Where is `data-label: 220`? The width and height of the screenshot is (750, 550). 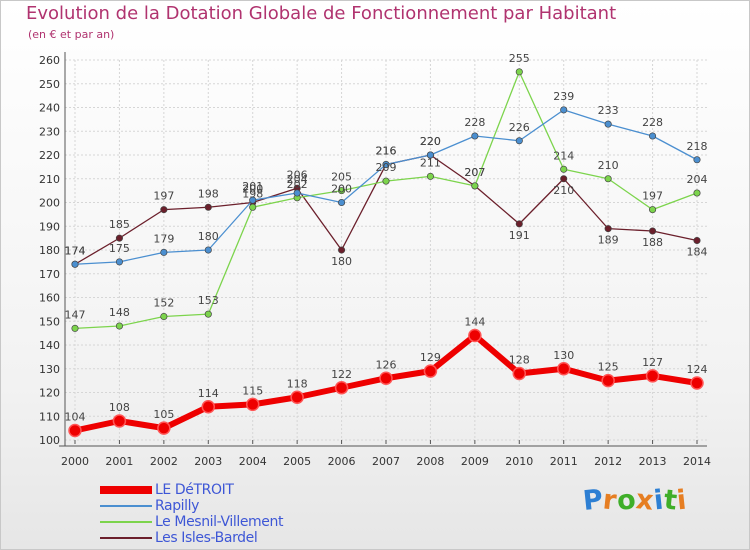 data-label: 220 is located at coordinates (430, 141).